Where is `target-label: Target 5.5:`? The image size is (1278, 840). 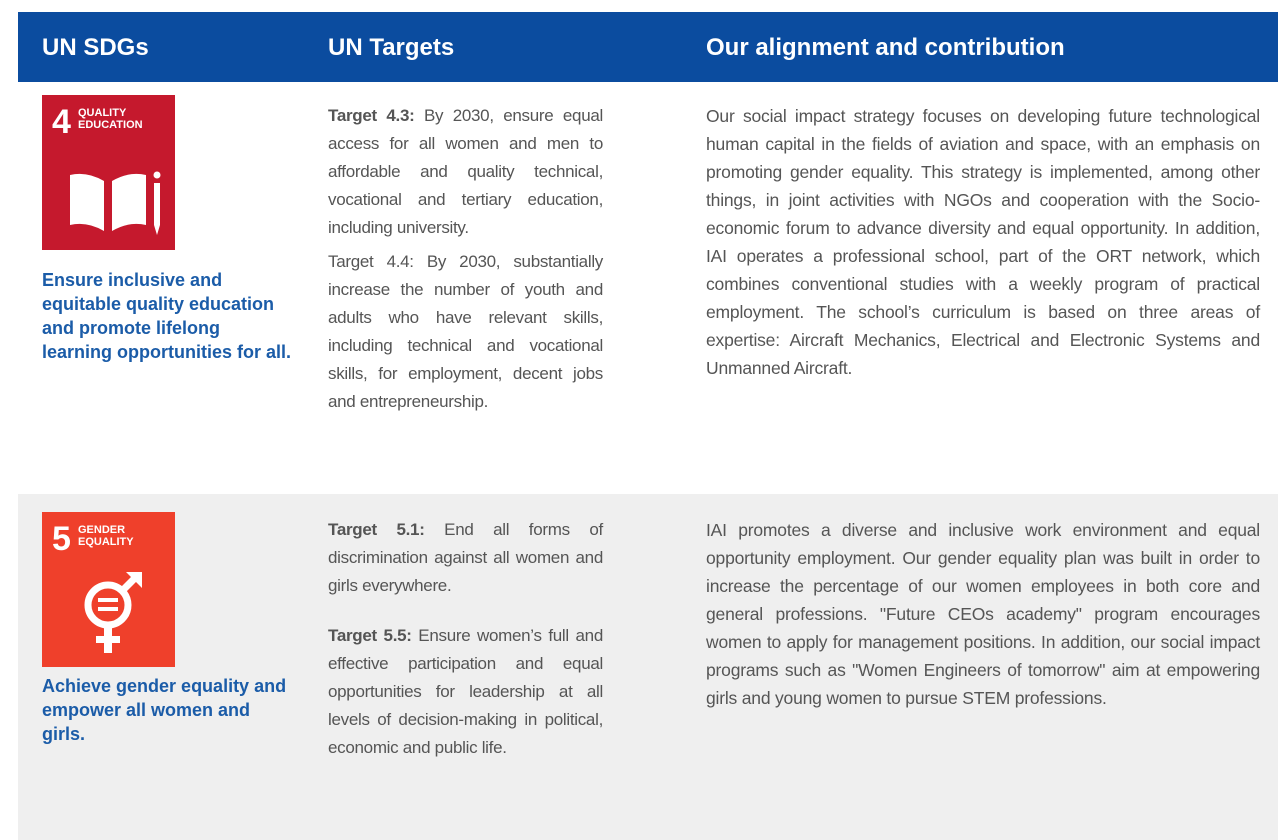
target-label: Target 5.5: is located at coordinates (370, 635).